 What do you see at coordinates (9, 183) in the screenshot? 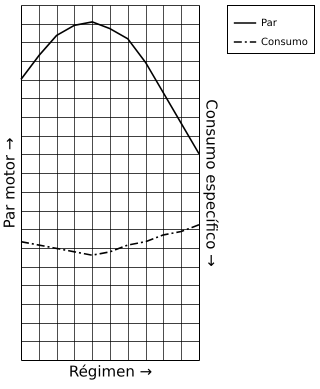
I see `y-axis-title: Par motor →` at bounding box center [9, 183].